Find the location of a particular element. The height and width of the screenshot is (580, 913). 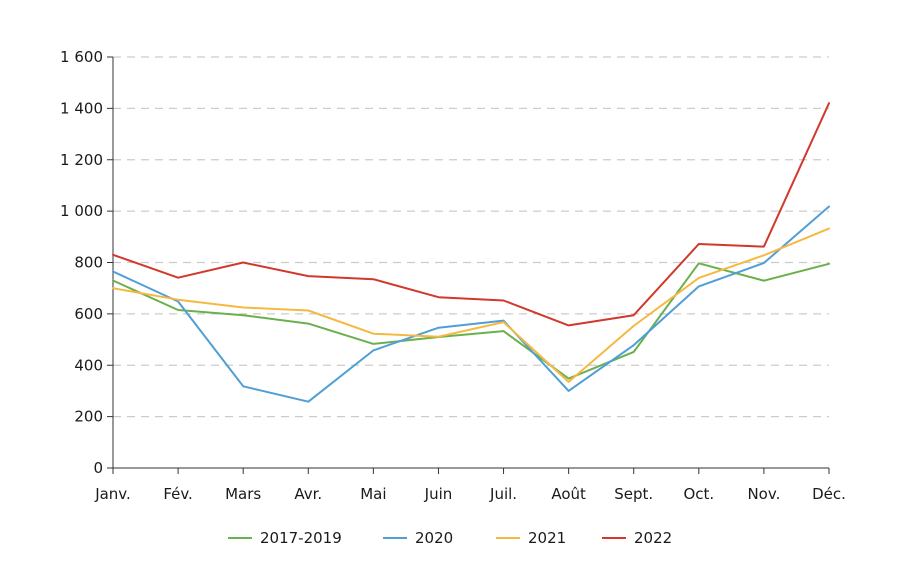

legend-label: 2021 is located at coordinates (547, 538).